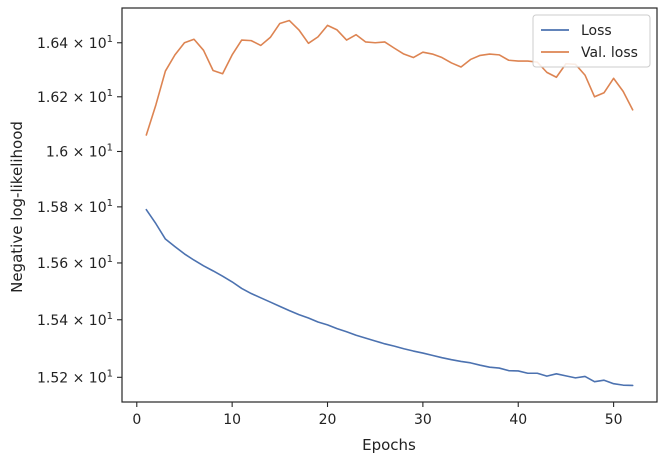 The height and width of the screenshot is (467, 667). I want to click on y-tick-label-5: 1.62 × 10¹, so click(75, 97).